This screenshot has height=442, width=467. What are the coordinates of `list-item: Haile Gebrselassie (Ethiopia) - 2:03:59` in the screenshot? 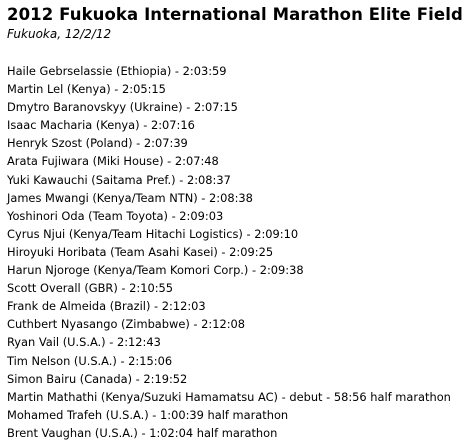 It's located at (117, 71).